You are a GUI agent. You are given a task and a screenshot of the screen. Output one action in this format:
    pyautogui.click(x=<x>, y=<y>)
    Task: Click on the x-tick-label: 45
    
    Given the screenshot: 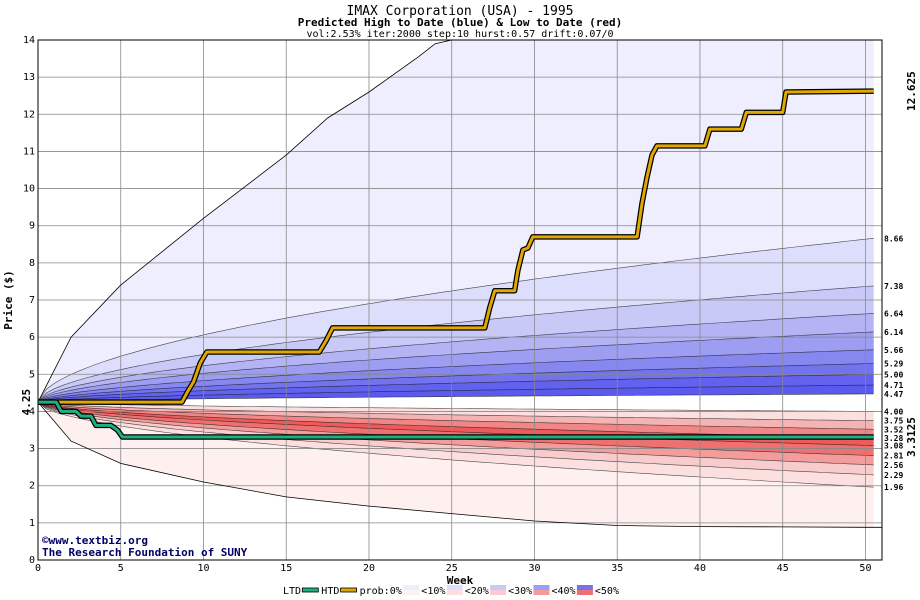 What is the action you would take?
    pyautogui.click(x=783, y=568)
    